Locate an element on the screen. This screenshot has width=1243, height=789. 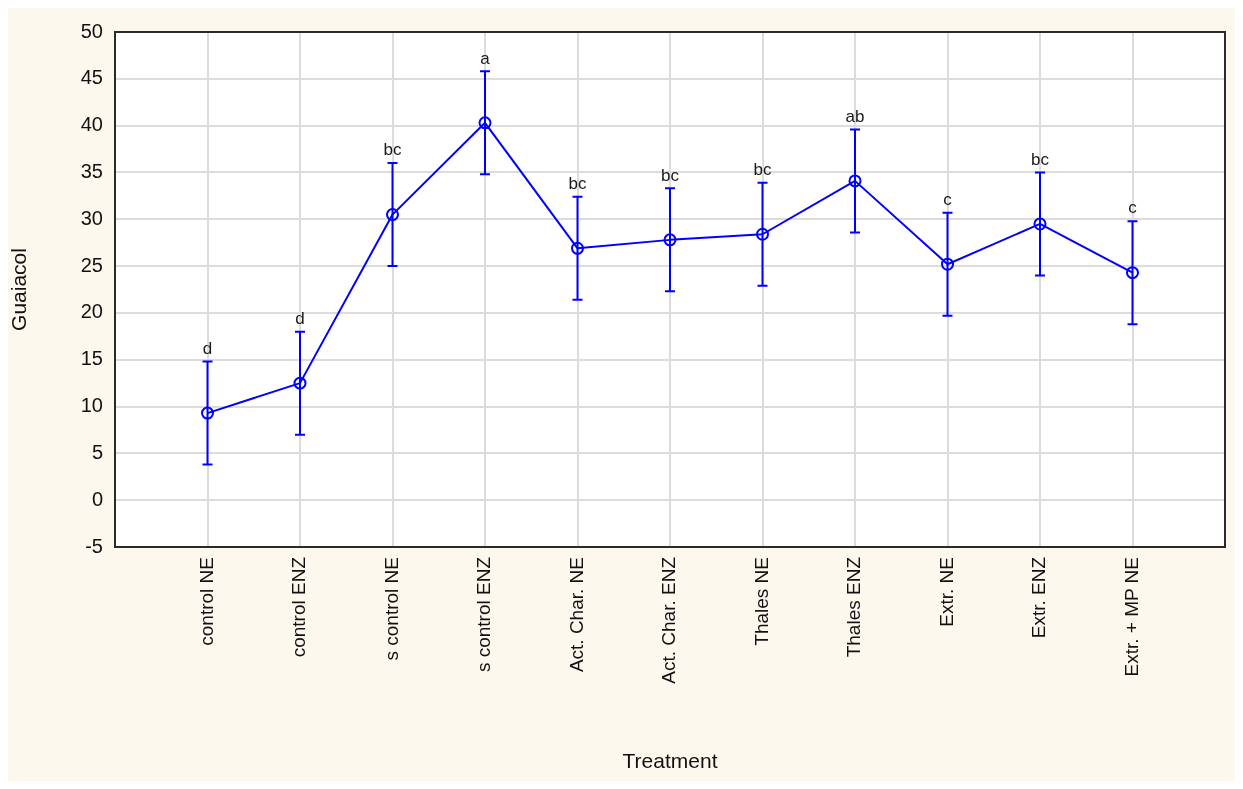
y-tick-label: 5 is located at coordinates (97, 451).